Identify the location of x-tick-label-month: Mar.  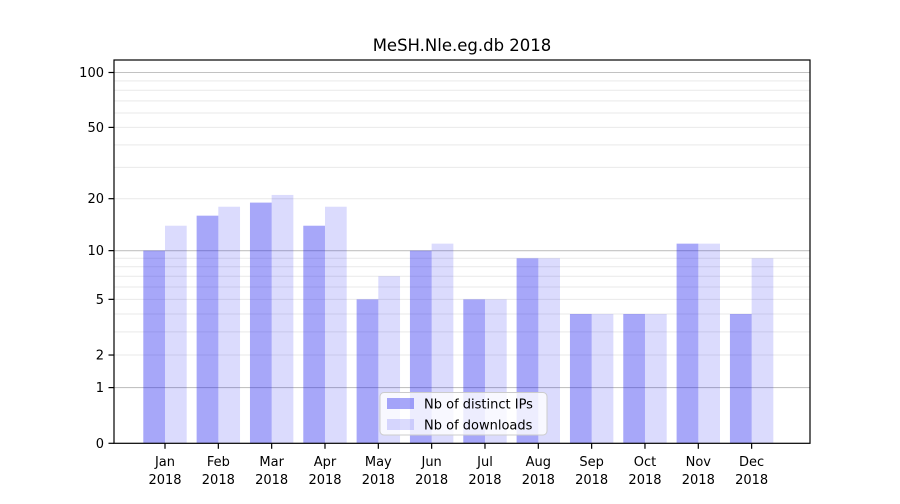
(271, 462).